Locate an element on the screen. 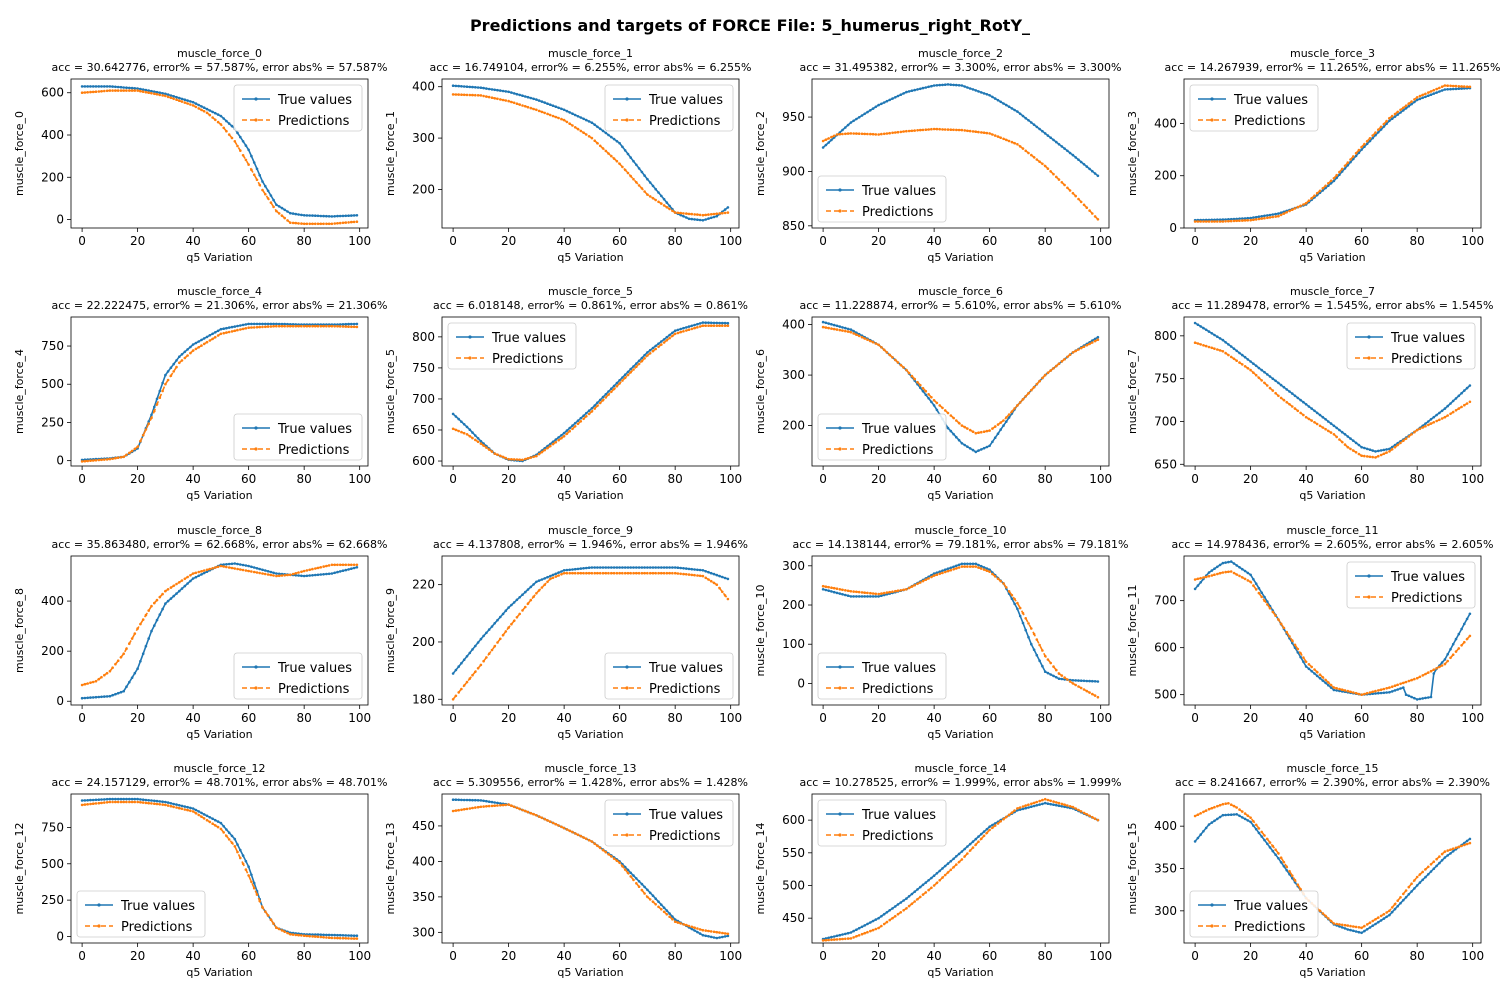 The image size is (1500, 1000). x-tick-label: 0 is located at coordinates (453, 718).